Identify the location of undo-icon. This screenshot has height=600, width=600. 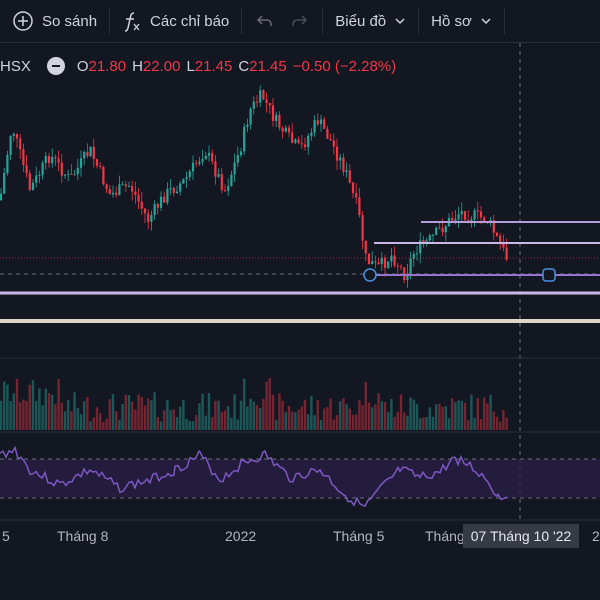
(265, 21).